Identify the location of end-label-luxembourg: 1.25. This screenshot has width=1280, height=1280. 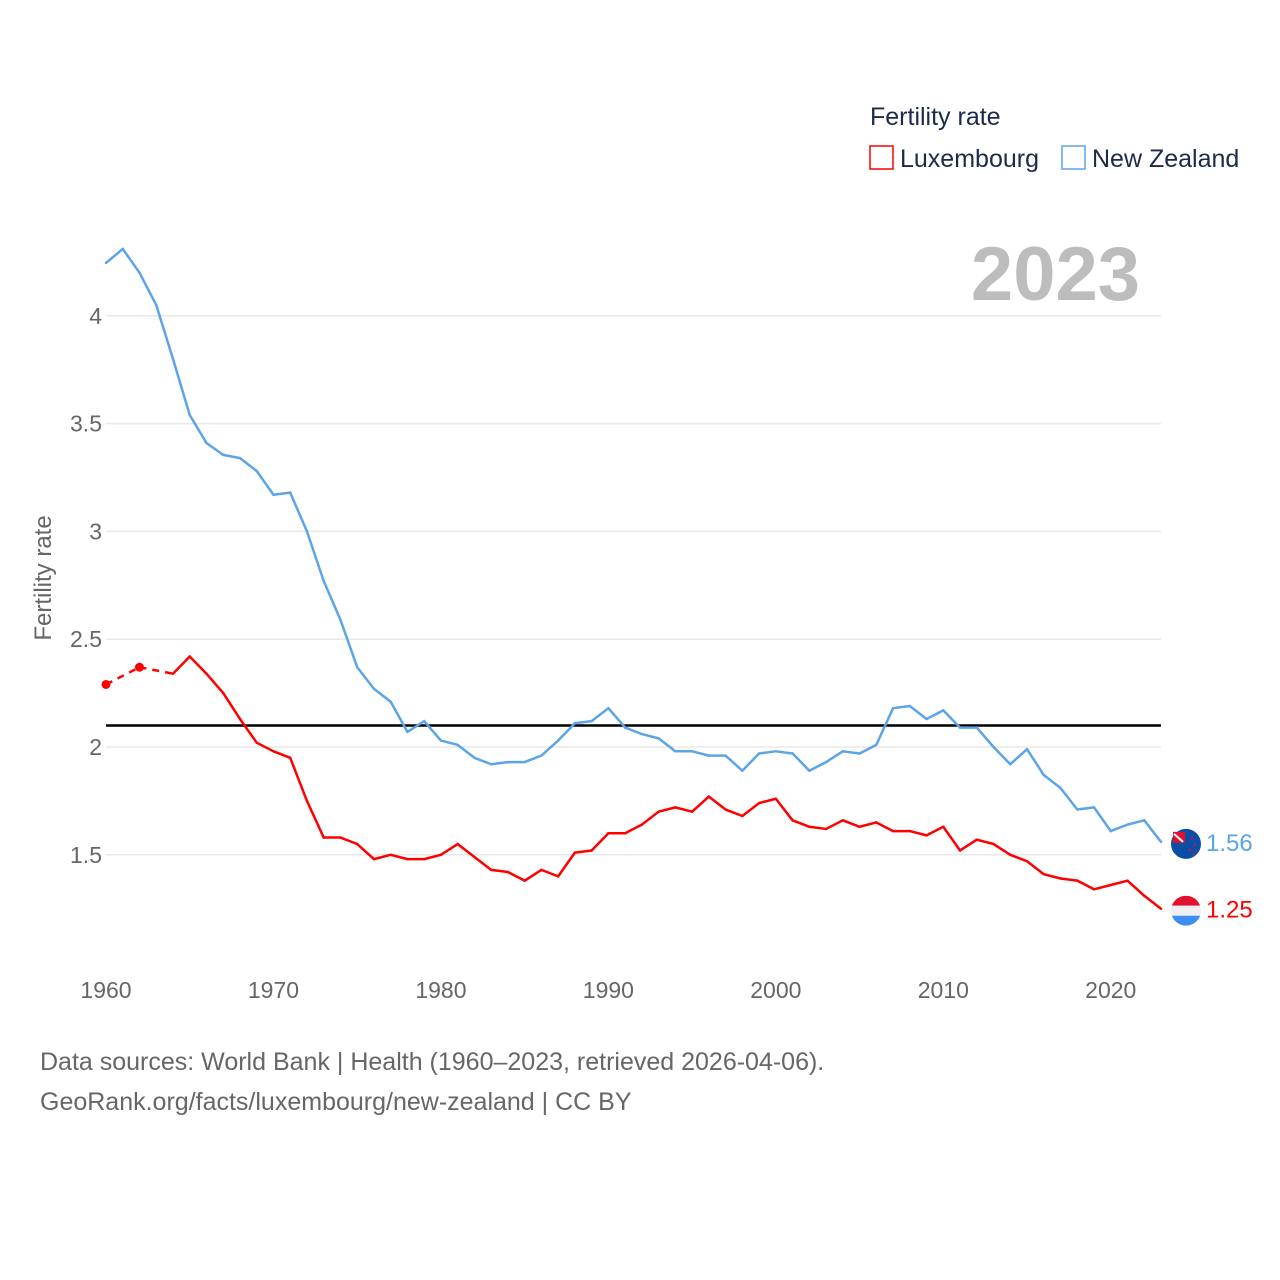
(1229, 910).